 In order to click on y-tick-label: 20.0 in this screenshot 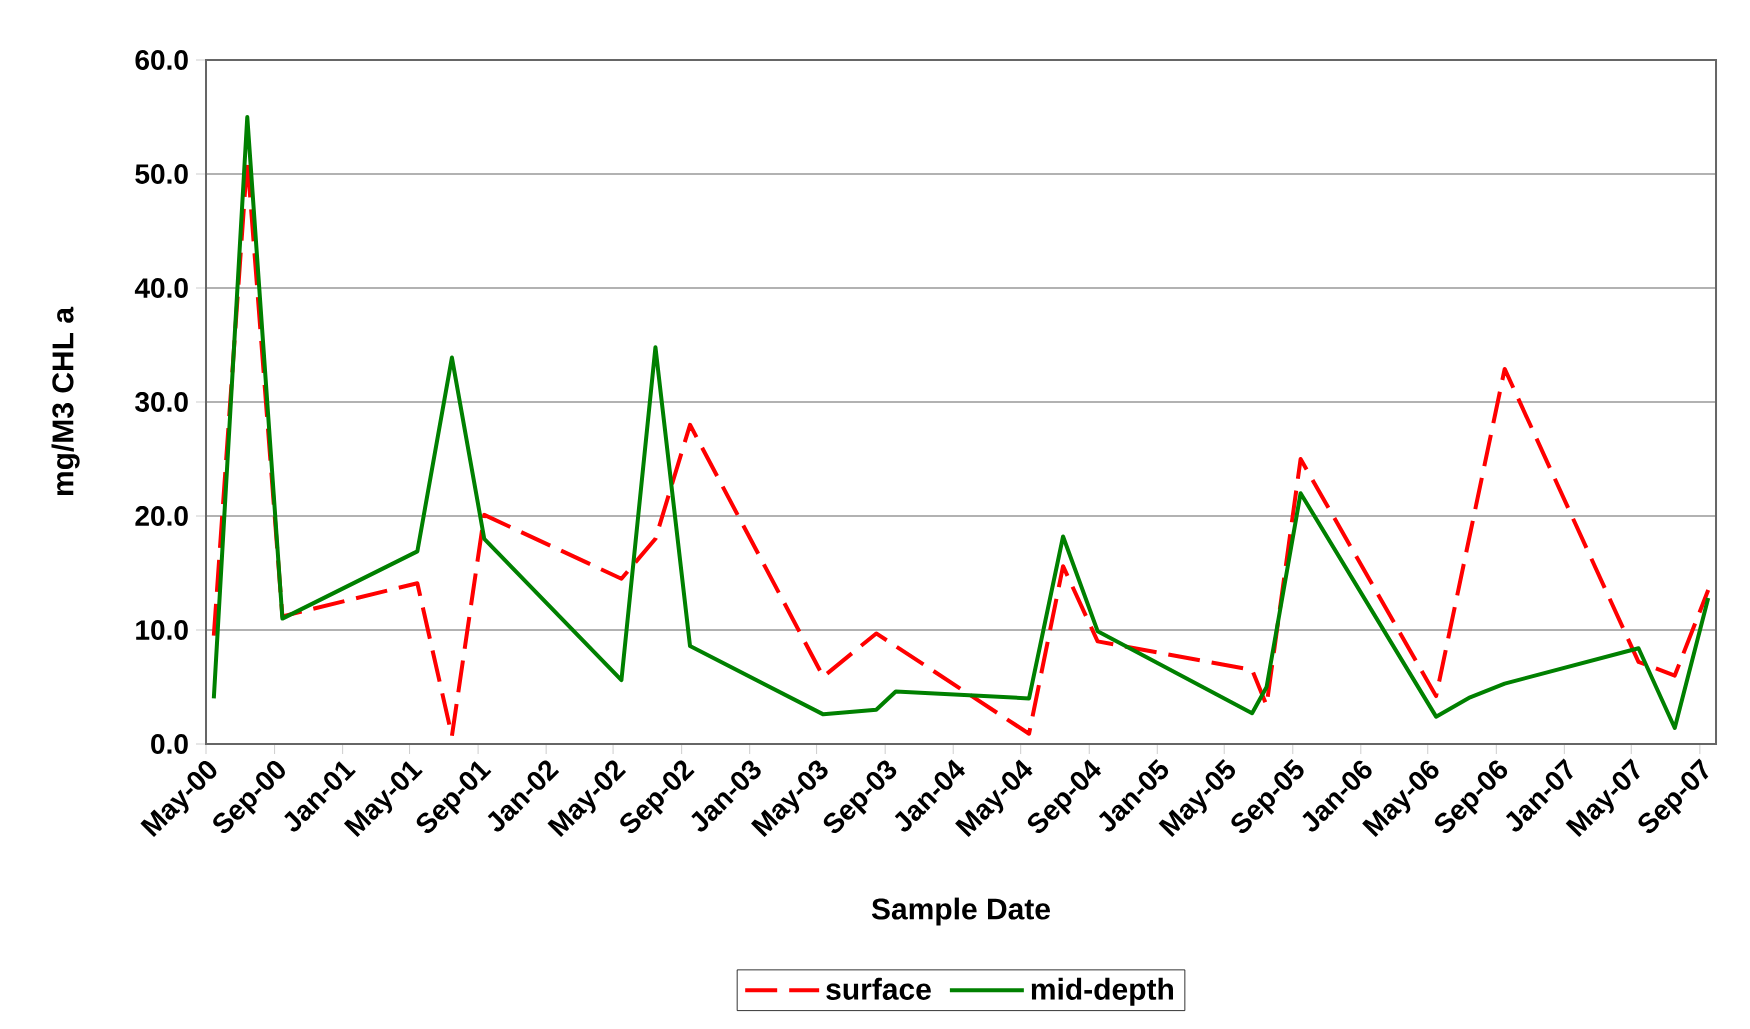, I will do `click(161, 516)`.